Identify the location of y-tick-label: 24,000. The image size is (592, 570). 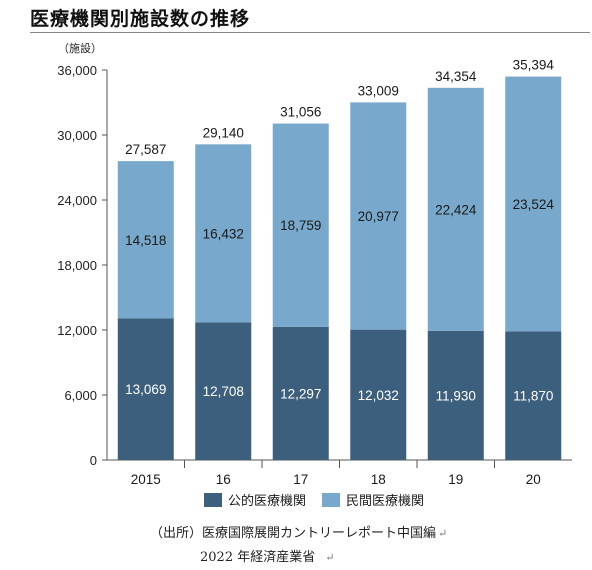
(77, 200).